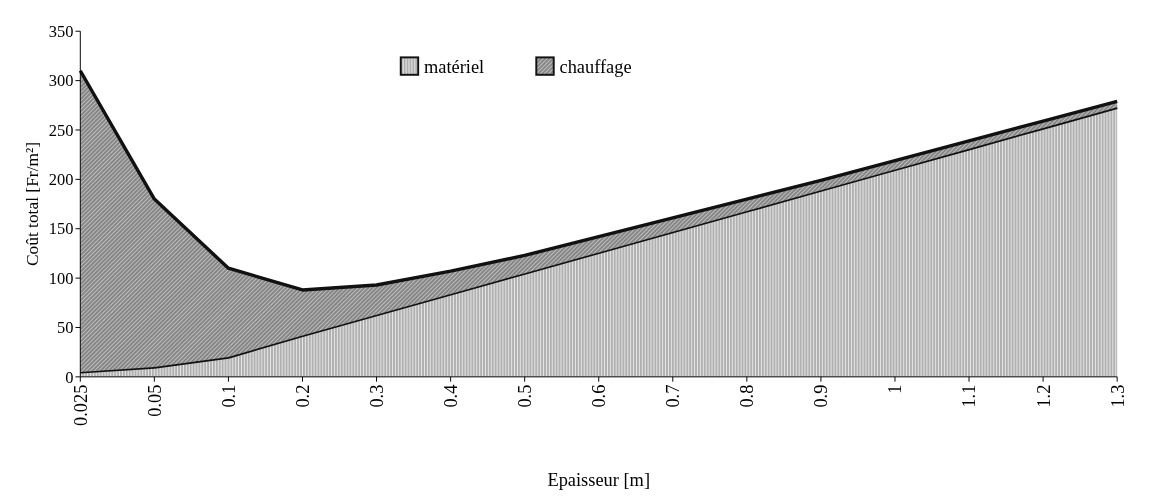 The image size is (1151, 502). Describe the element at coordinates (69, 377) in the screenshot. I see `y-tick-label: 0` at that location.